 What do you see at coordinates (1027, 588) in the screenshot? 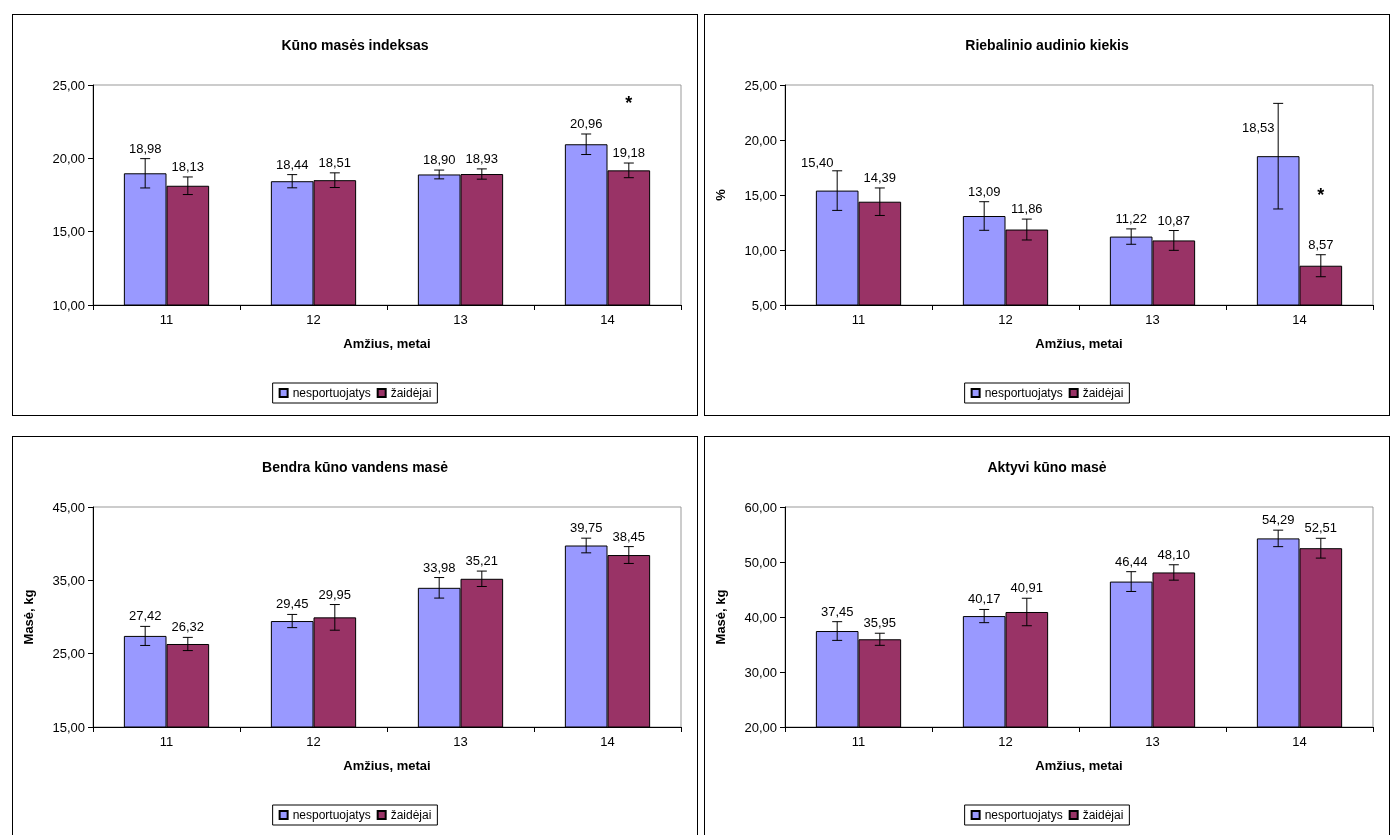
I see `data-label: 40,91` at bounding box center [1027, 588].